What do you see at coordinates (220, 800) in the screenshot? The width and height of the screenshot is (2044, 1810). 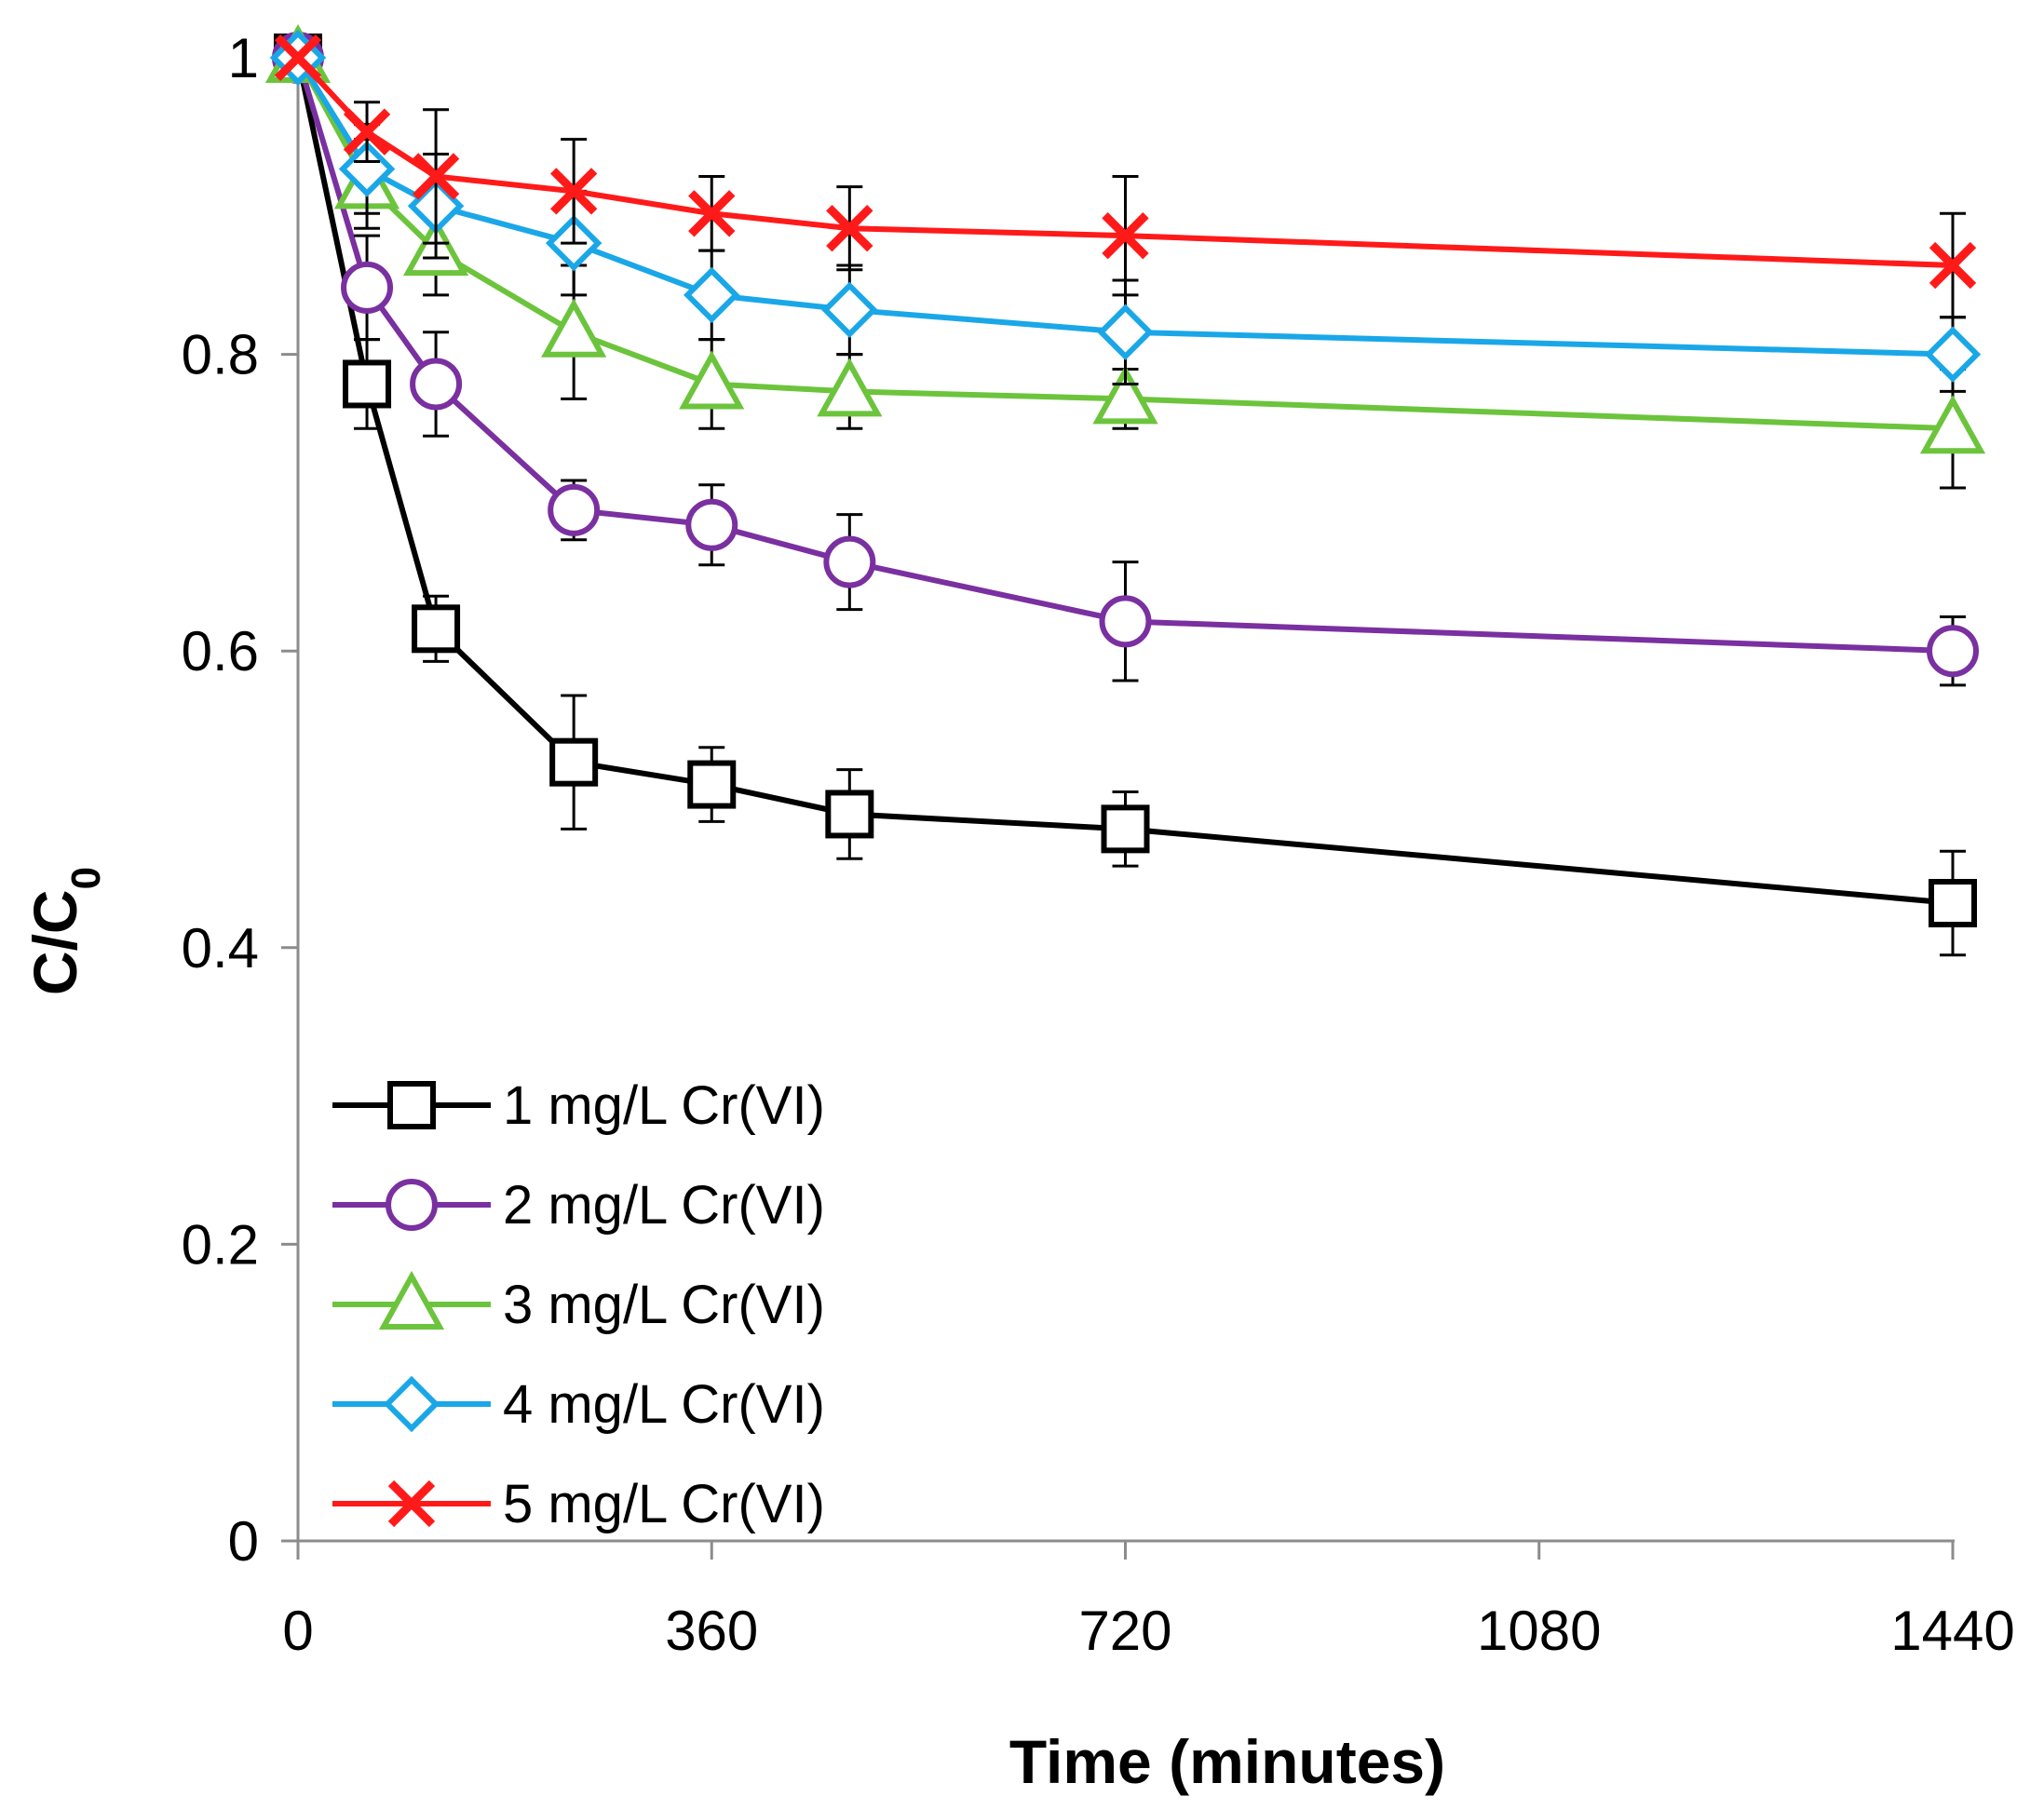 I see `y-tick-labels: 0 0.2 0.4 0.6 0.8 1` at bounding box center [220, 800].